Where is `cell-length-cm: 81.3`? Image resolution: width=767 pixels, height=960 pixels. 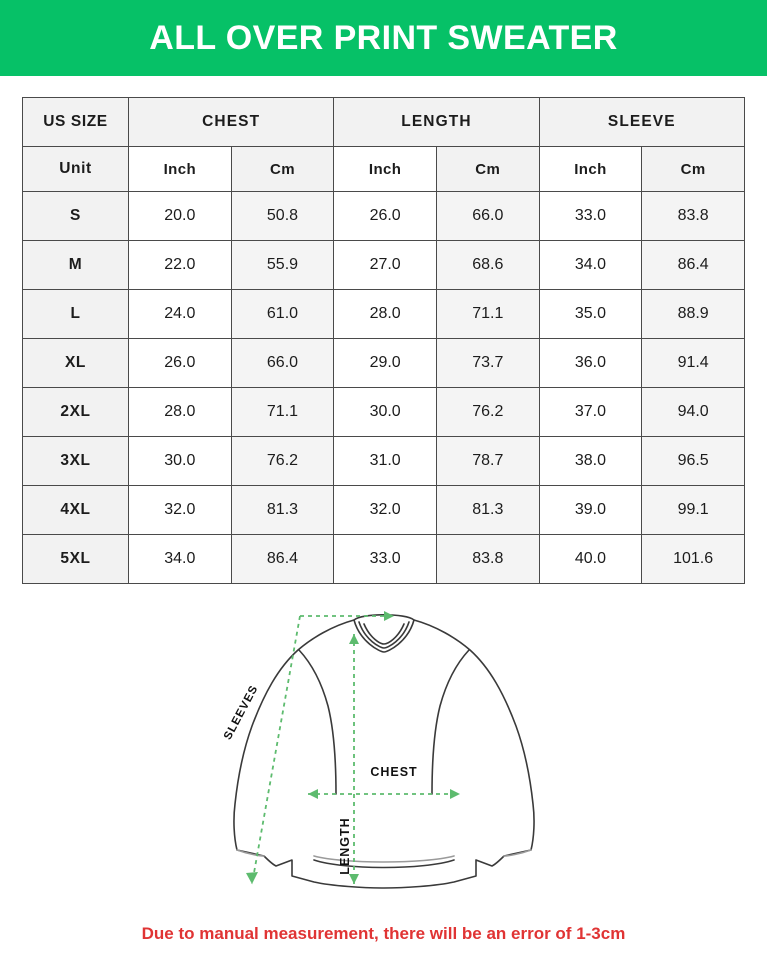 cell-length-cm: 81.3 is located at coordinates (487, 510).